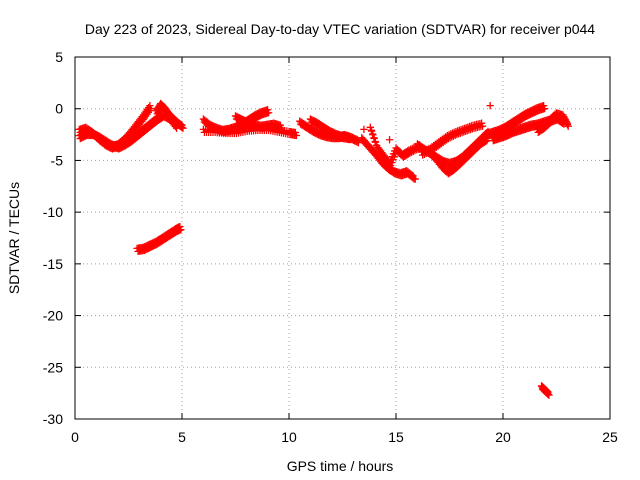 The image size is (640, 480). What do you see at coordinates (610, 437) in the screenshot?
I see `x-tick-label: 25` at bounding box center [610, 437].